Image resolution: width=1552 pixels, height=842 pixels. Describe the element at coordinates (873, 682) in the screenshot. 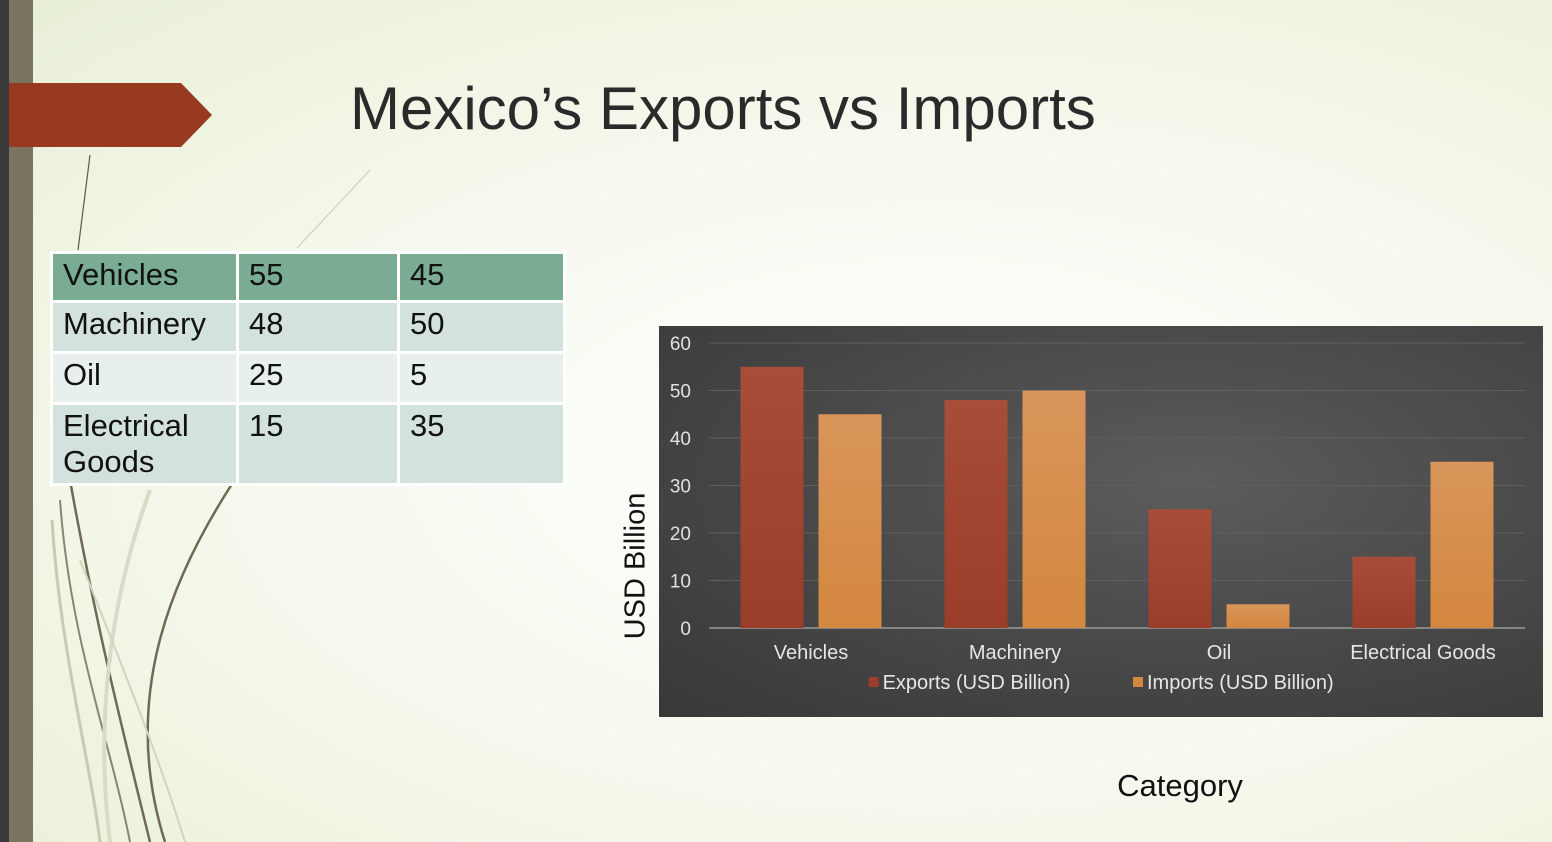

I see `legend-swatch-exports` at that location.